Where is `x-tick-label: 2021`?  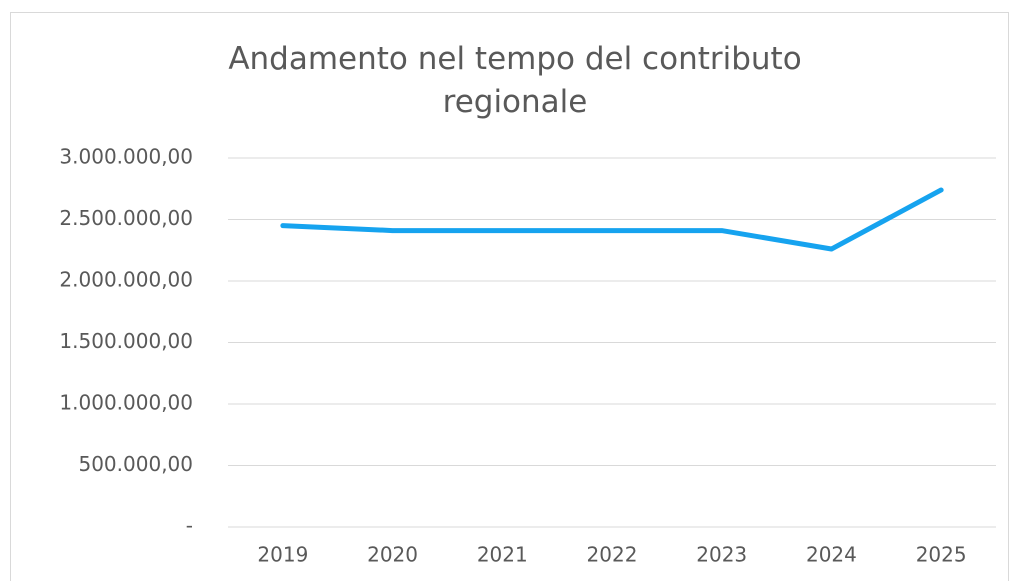 x-tick-label: 2021 is located at coordinates (502, 555).